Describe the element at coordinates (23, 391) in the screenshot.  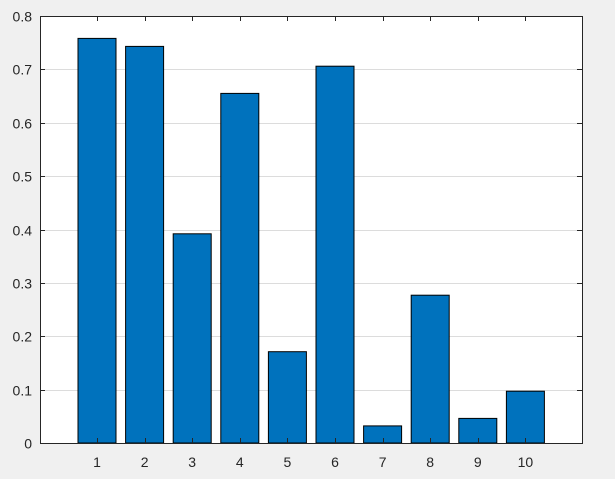
I see `y-tick-label: 0.1` at that location.